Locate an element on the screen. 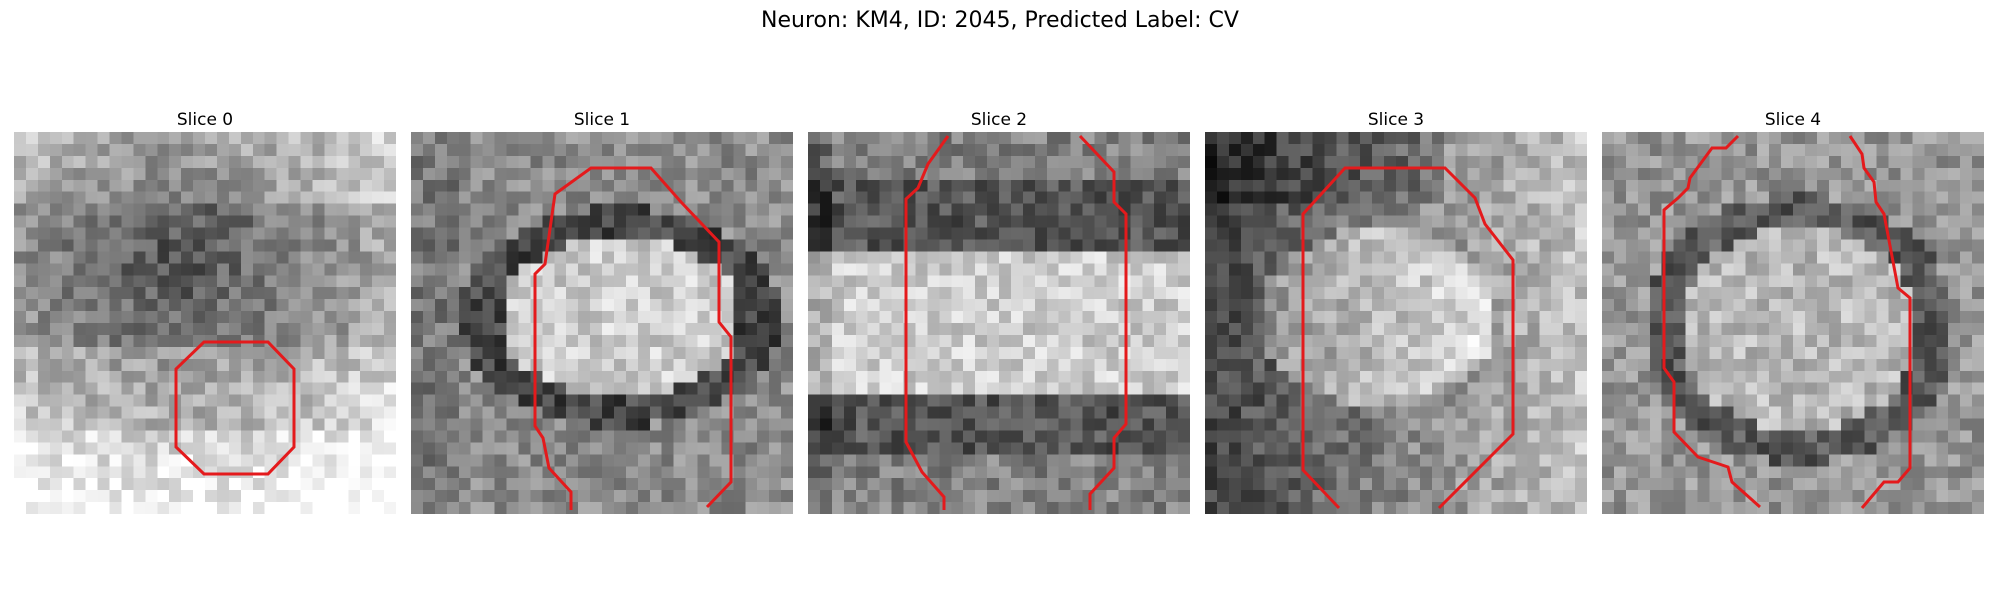  slice-panel-0: Slice 0 is located at coordinates (205, 311).